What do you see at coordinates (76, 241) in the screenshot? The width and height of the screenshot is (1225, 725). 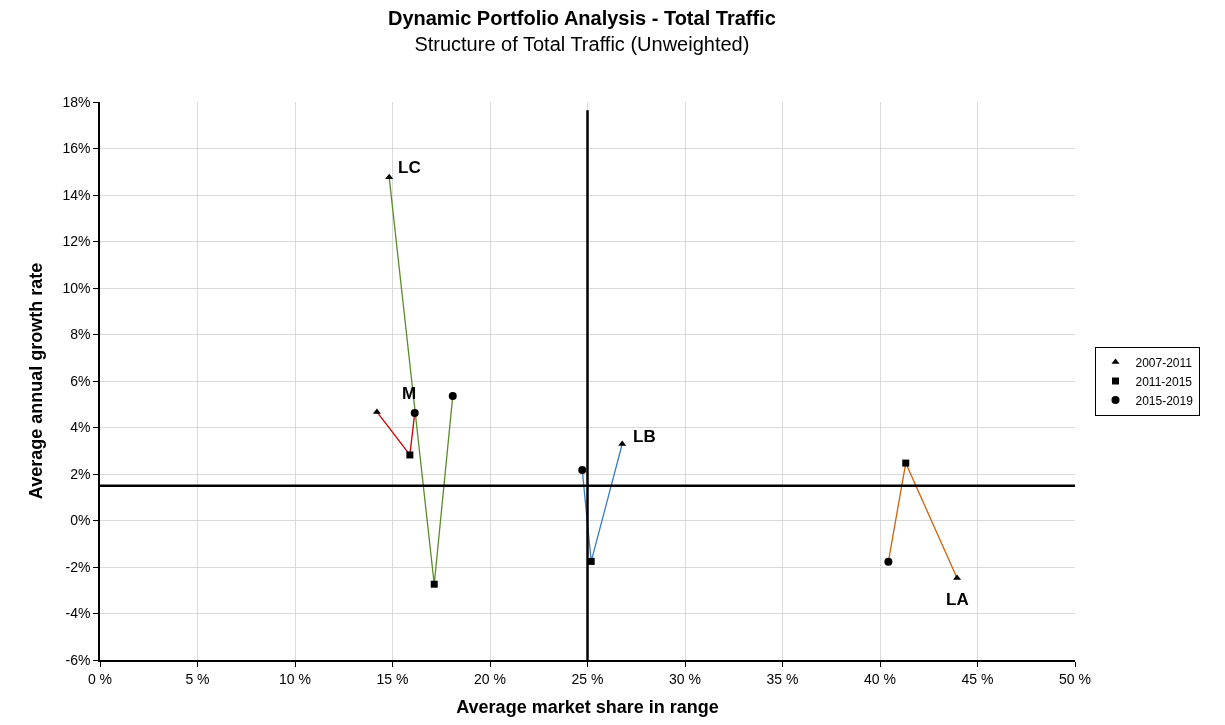 I see `y-tick-label: 12%` at bounding box center [76, 241].